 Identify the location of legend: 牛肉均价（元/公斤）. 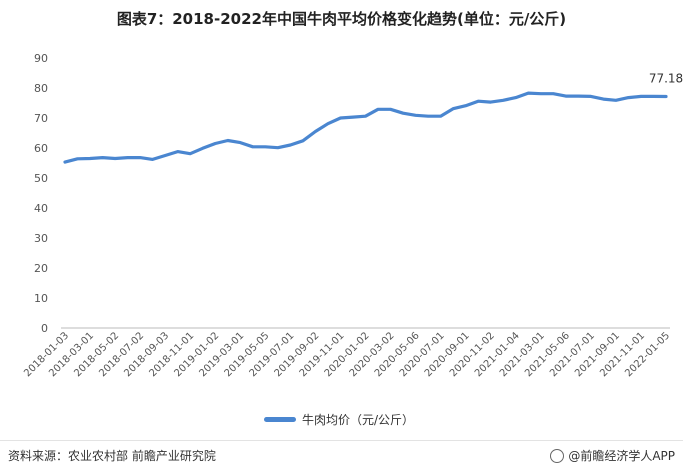
(339, 419).